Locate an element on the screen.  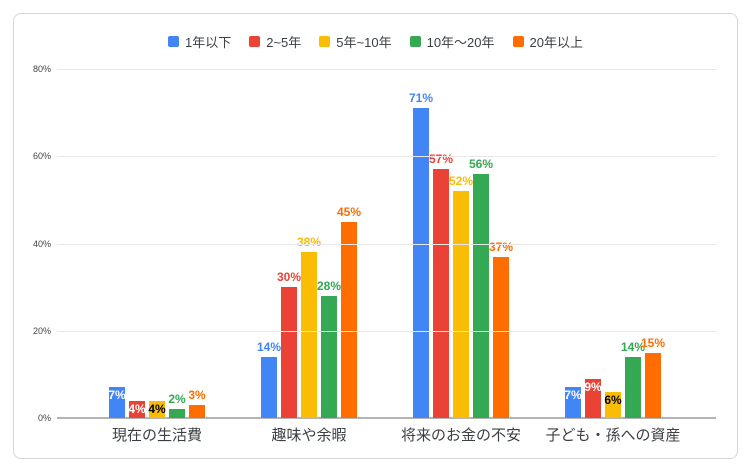
bar: 52% is located at coordinates (461, 296).